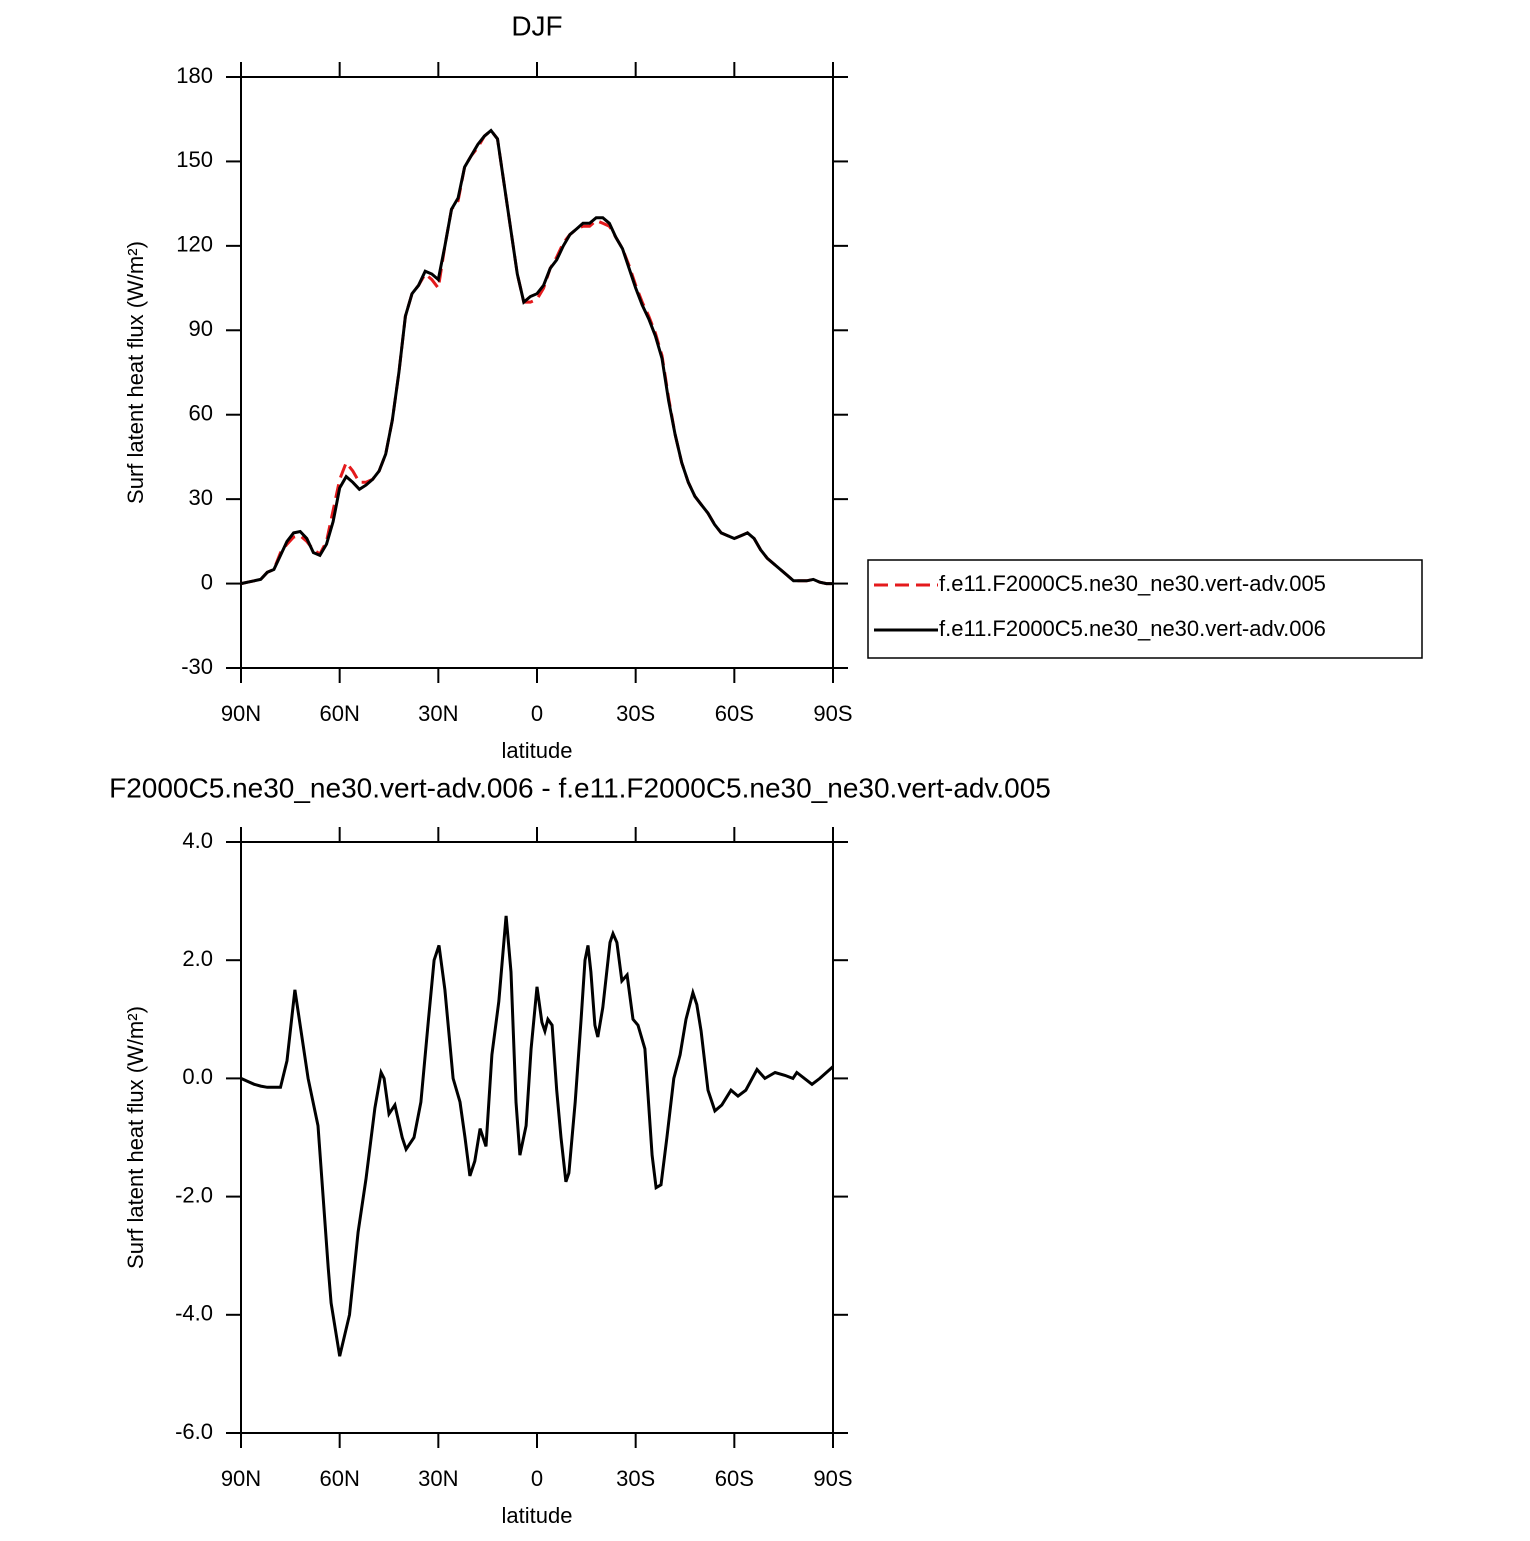  I want to click on y-tick-label: 0.0, so click(197, 1076).